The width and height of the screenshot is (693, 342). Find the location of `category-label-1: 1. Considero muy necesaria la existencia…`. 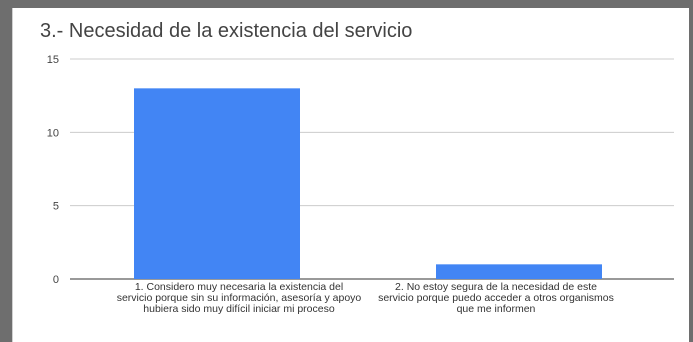

category-label-1: 1. Considero muy necesaria la existencia… is located at coordinates (239, 298).